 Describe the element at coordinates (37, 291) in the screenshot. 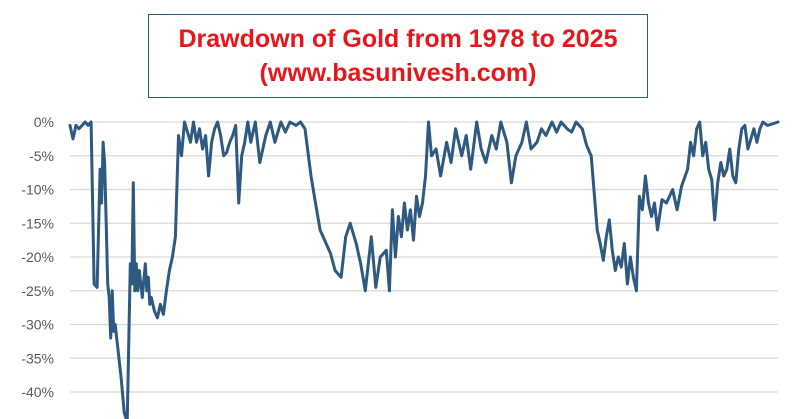

I see `y-tick-label: -25%` at that location.